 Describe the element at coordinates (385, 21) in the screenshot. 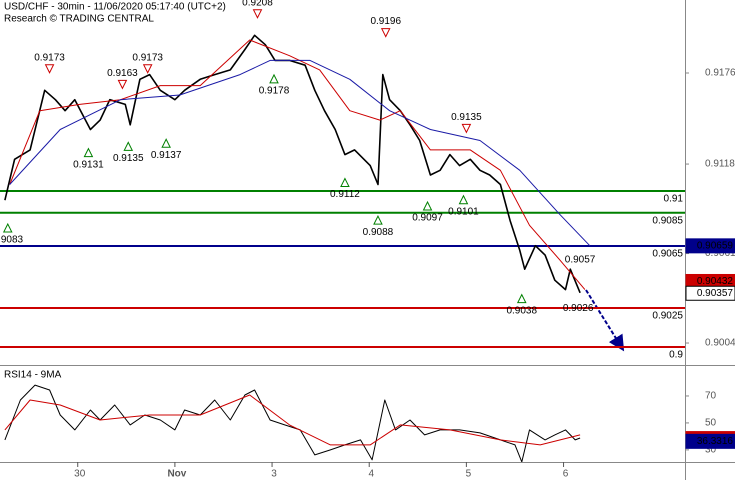

I see `high-label: 0.9196` at that location.